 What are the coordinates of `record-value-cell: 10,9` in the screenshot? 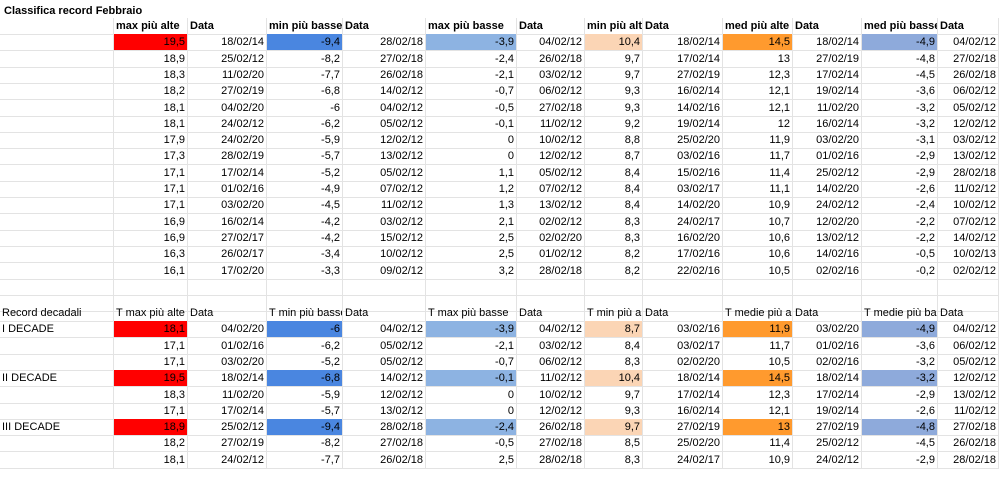 It's located at (758, 206).